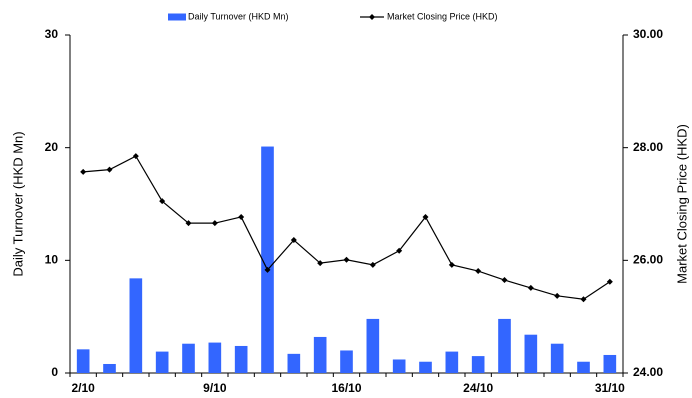  I want to click on x-tick-label: 2/10, so click(83, 388).